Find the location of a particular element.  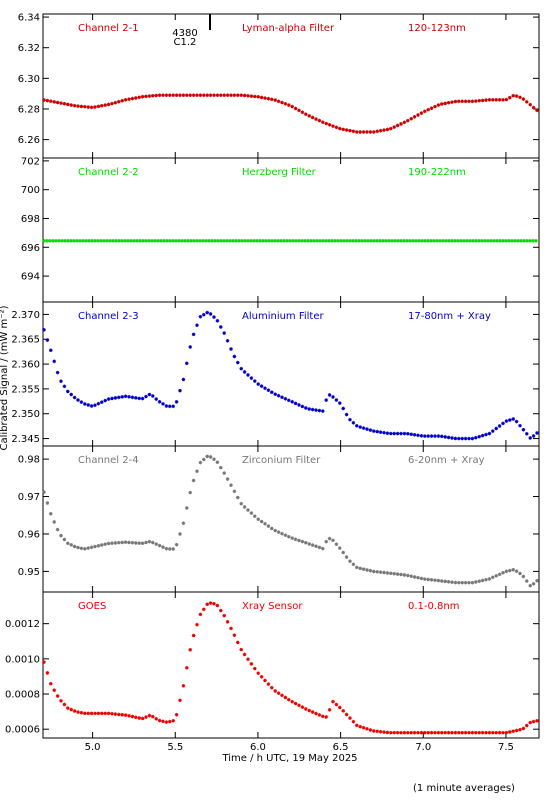

data-points is located at coordinates (290, 113).